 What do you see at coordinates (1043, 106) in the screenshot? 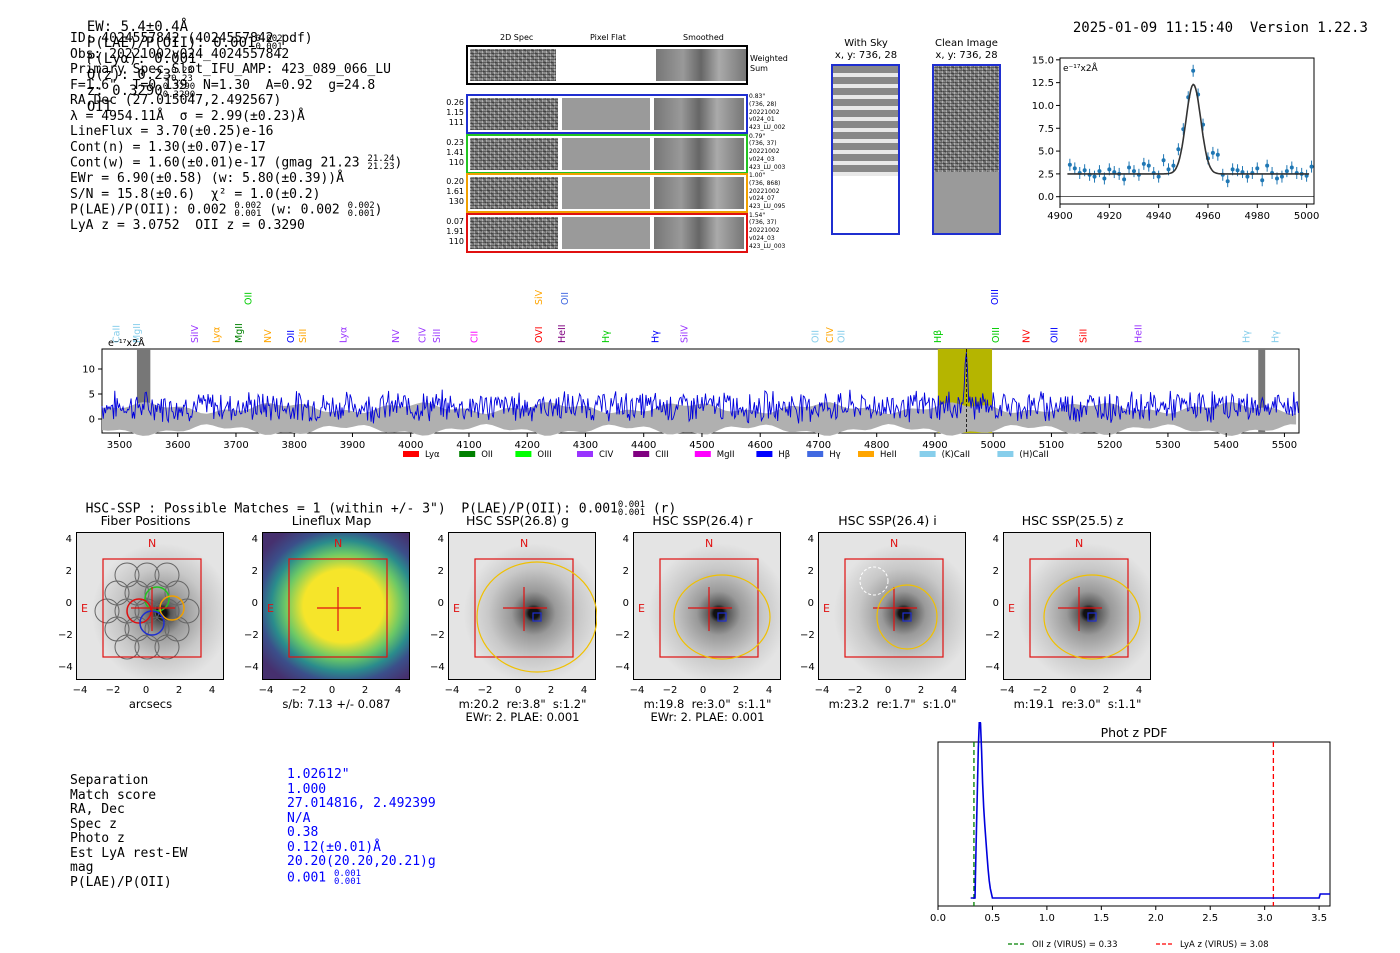
I see `zoom-y-tick-label: 10.0` at bounding box center [1043, 106].